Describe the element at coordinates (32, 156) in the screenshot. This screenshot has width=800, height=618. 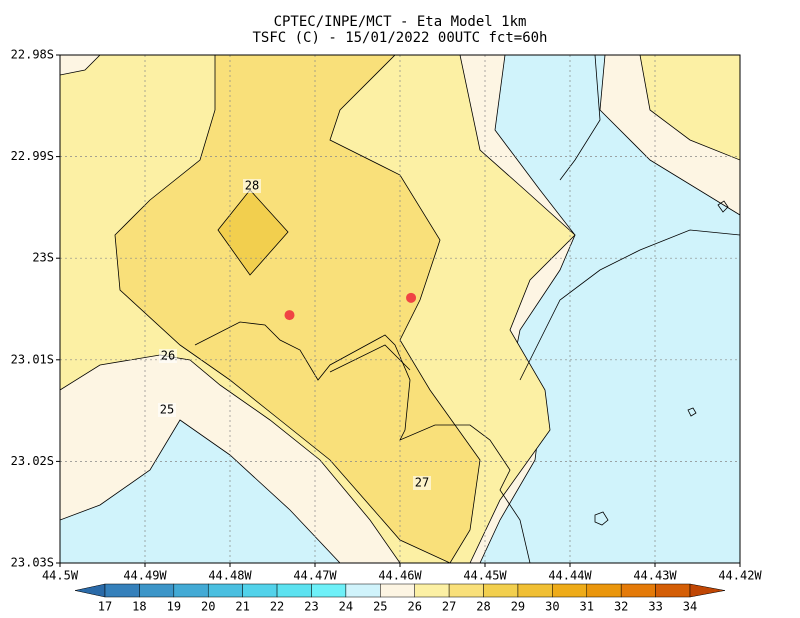
I see `y-tick-label: 22.99S` at that location.